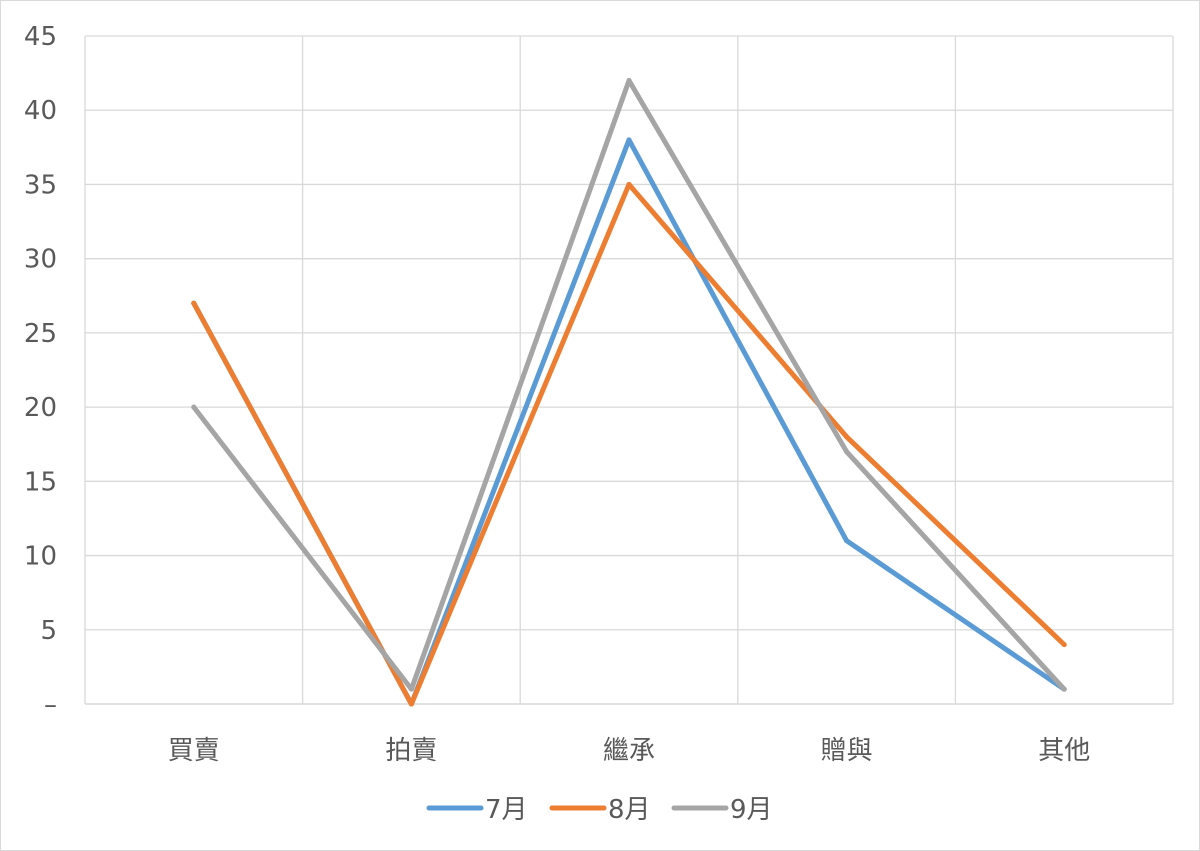 The width and height of the screenshot is (1200, 851). What do you see at coordinates (506, 810) in the screenshot?
I see `legend-label: 7月` at bounding box center [506, 810].